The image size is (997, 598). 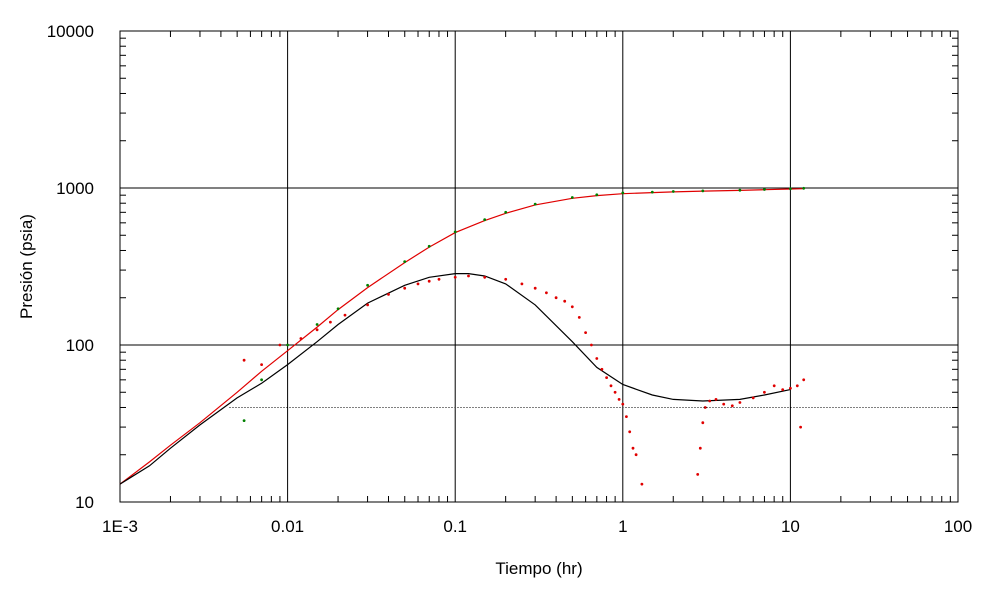 What do you see at coordinates (538, 568) in the screenshot?
I see `x-axis-title: Tiempo (hr)` at bounding box center [538, 568].